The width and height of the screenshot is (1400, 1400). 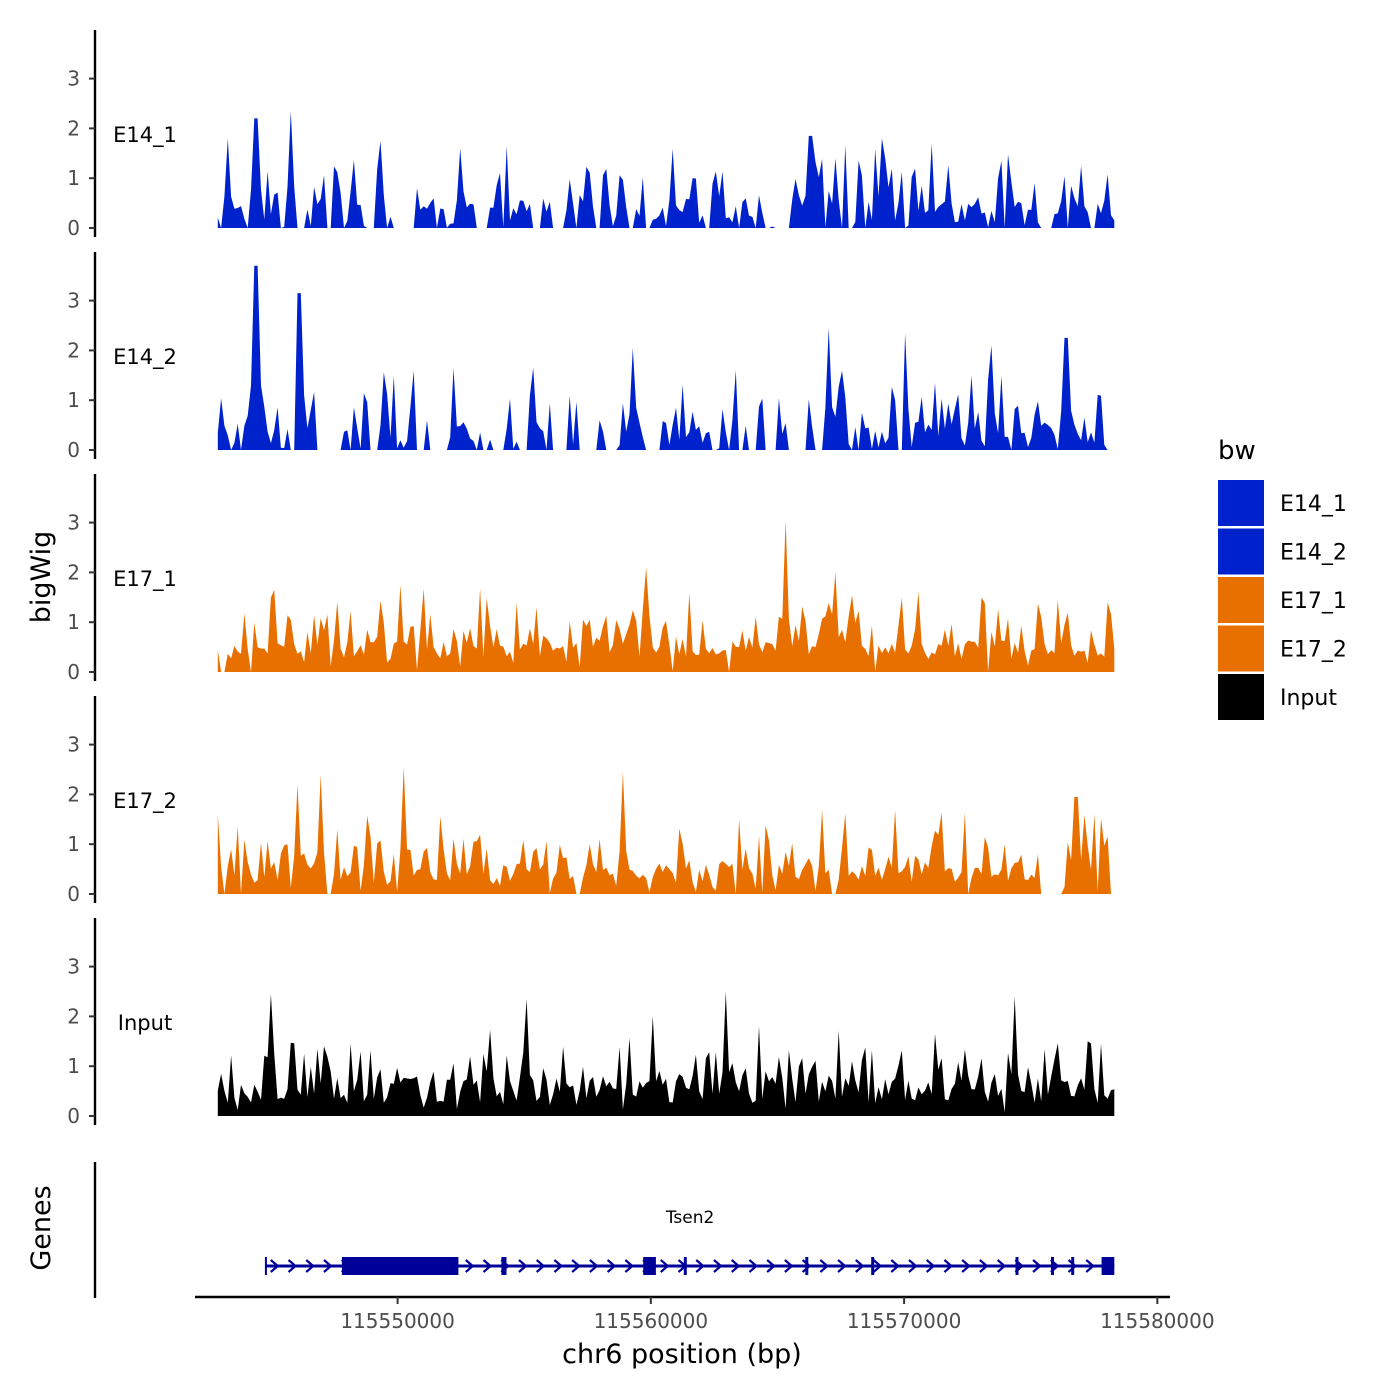 I want to click on track-panel-Input: 0 1 2 3 Input, so click(x=591, y=1023).